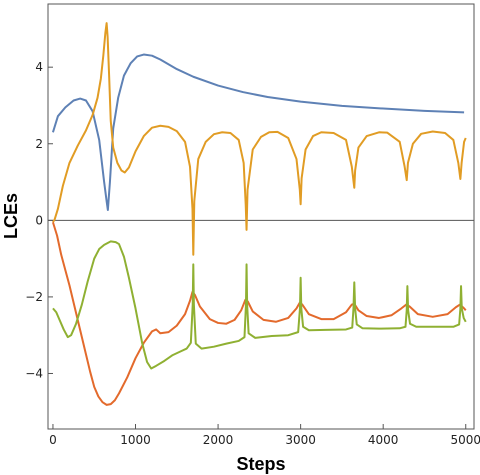 The height and width of the screenshot is (475, 480). What do you see at coordinates (383, 440) in the screenshot?
I see `x-tick-label: 4000` at bounding box center [383, 440].